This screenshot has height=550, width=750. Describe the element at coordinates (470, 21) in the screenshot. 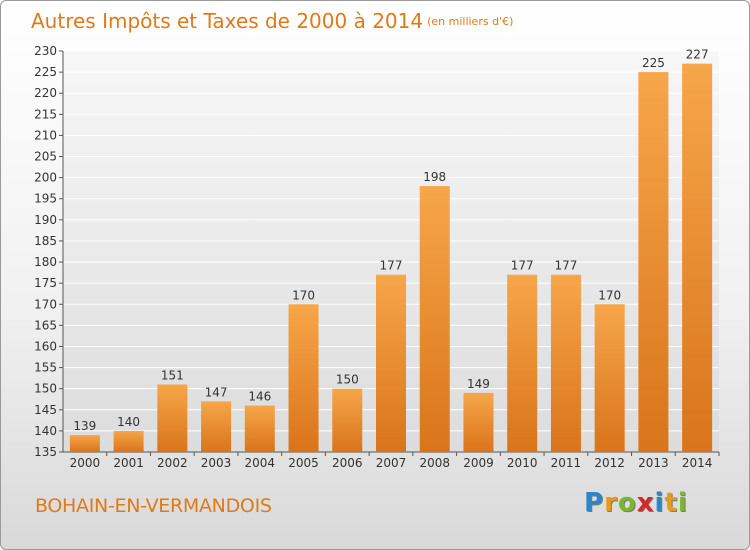

I see `unit-text: (en milliers d'€)` at that location.